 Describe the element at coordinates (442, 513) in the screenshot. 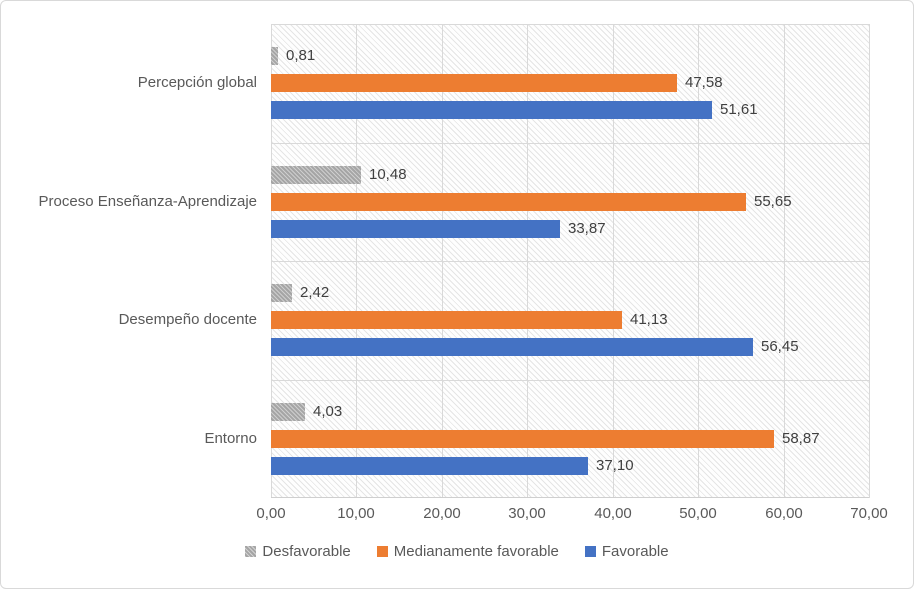

I see `x-tick-label: 20,00` at that location.